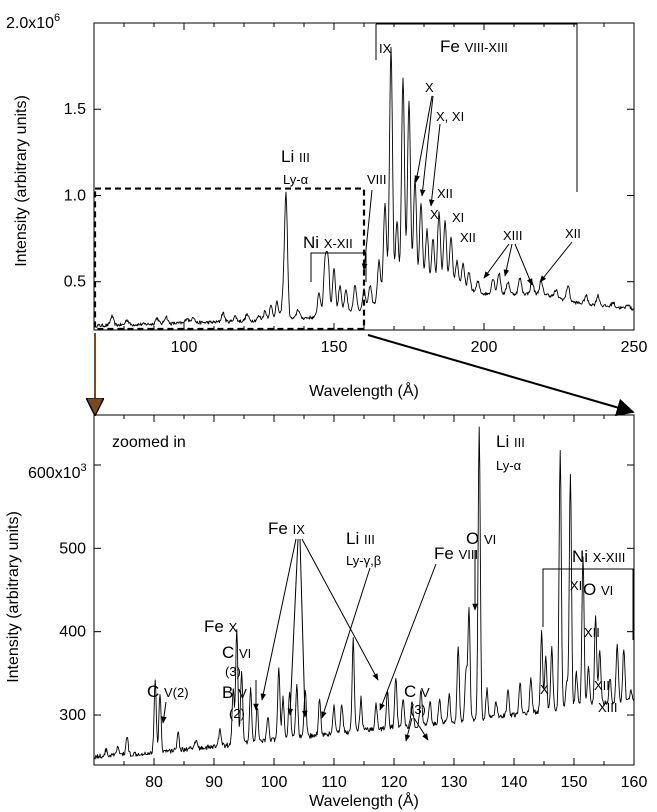 The width and height of the screenshot is (657, 812). I want to click on zoom-region-box, so click(229, 259).